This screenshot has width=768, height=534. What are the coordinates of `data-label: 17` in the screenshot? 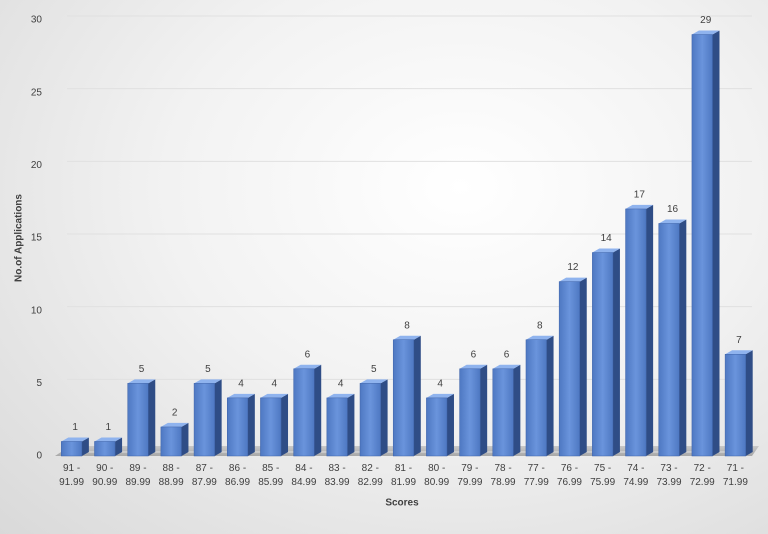 It's located at (640, 195).